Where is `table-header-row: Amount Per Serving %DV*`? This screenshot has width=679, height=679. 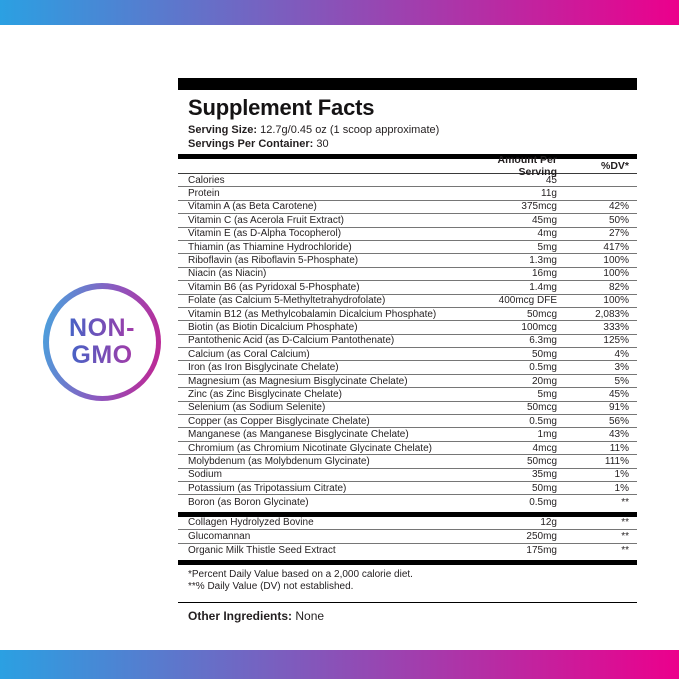
table-header-row: Amount Per Serving %DV* is located at coordinates (407, 166).